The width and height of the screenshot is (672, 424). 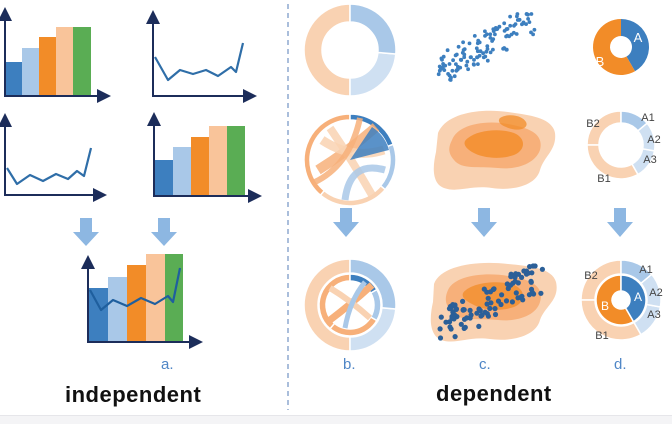 I want to click on line-chart-top-right, so click(x=201, y=56).